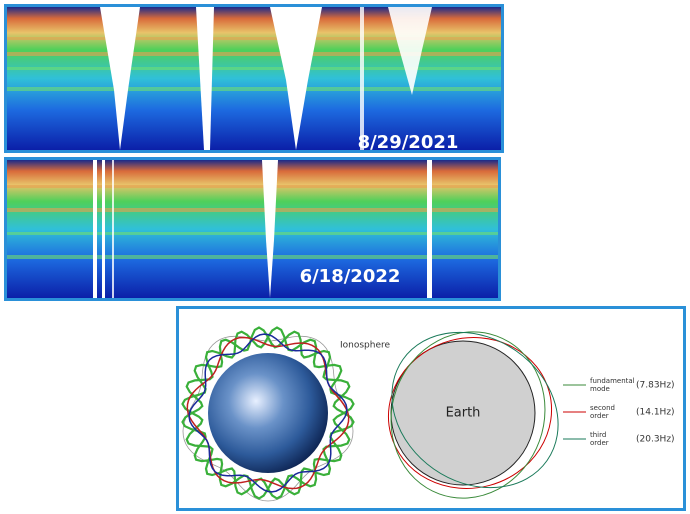  I want to click on date-label: 8/29/2021, so click(408, 142).